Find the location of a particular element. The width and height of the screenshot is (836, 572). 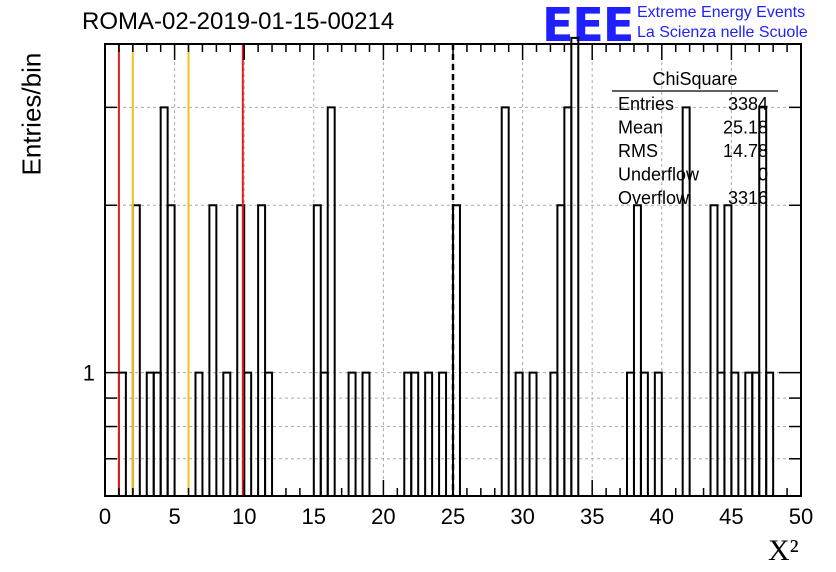

stats-label: Entries is located at coordinates (646, 104).